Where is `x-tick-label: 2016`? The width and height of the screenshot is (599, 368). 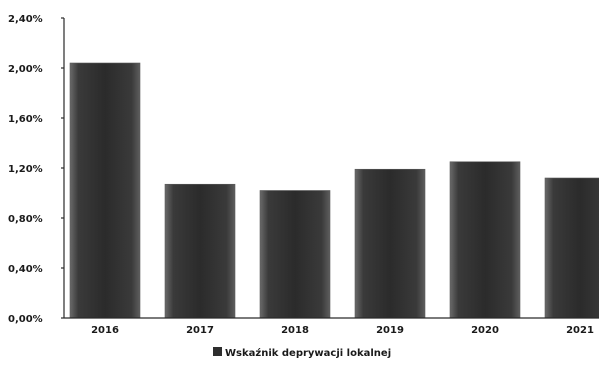 x-tick-label: 2016 is located at coordinates (105, 330).